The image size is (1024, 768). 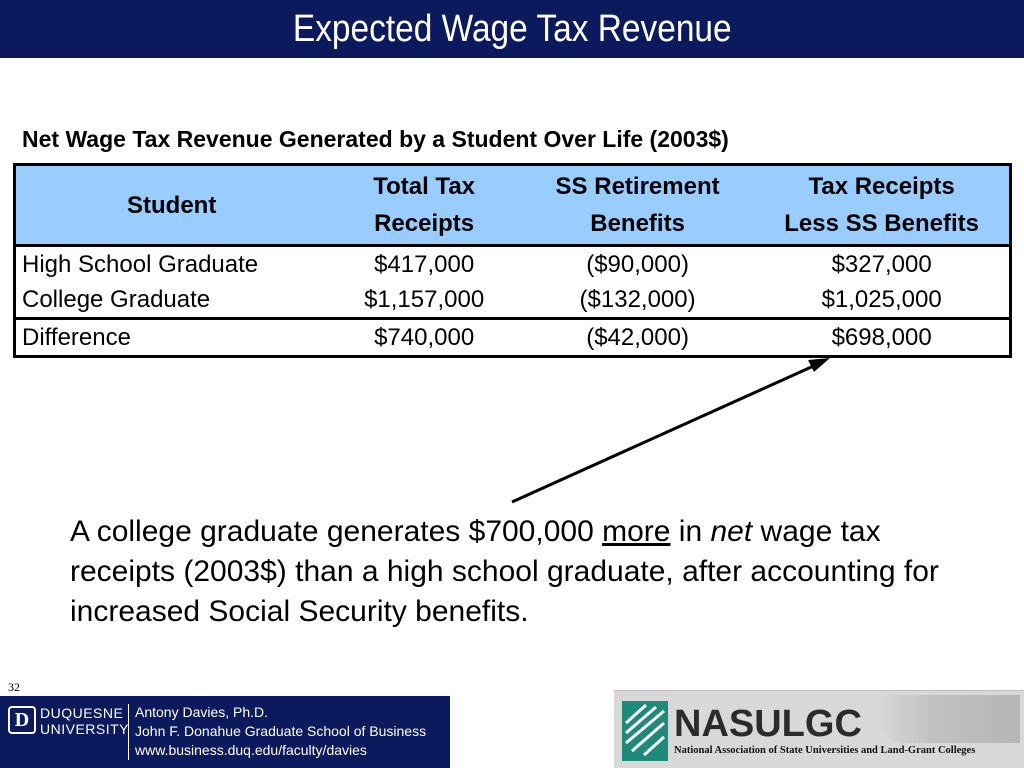 What do you see at coordinates (140, 264) in the screenshot?
I see `cell-student: High School Graduate` at bounding box center [140, 264].